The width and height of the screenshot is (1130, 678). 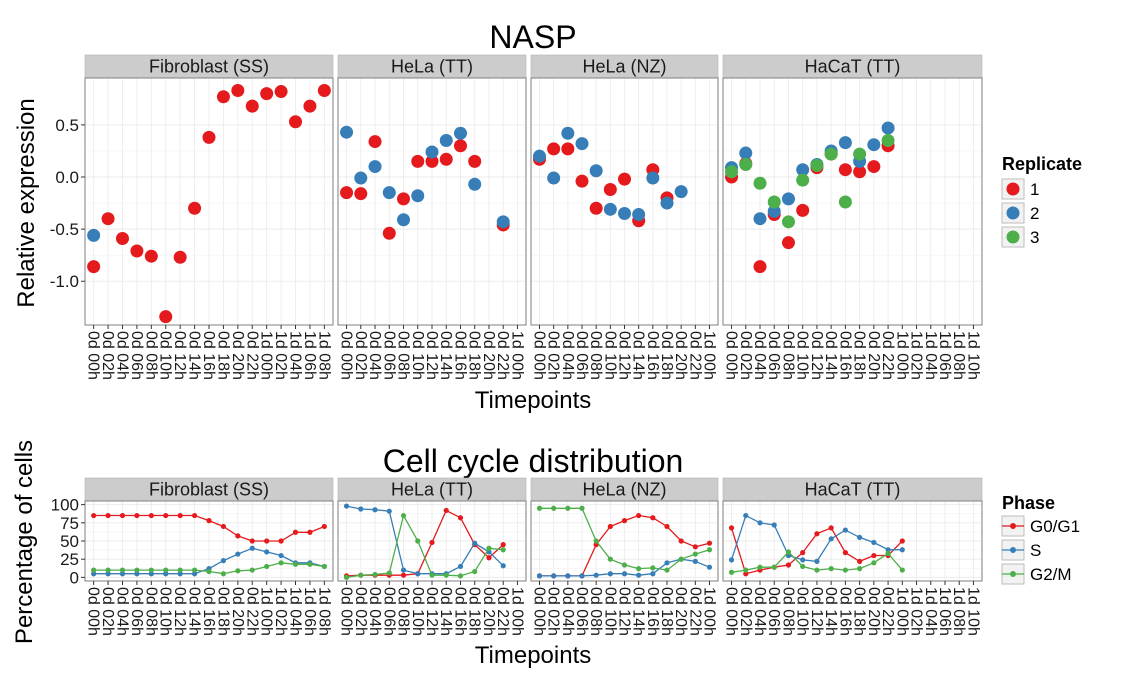 What do you see at coordinates (360, 611) in the screenshot?
I see `x-tick-label: 0d 02h` at bounding box center [360, 611].